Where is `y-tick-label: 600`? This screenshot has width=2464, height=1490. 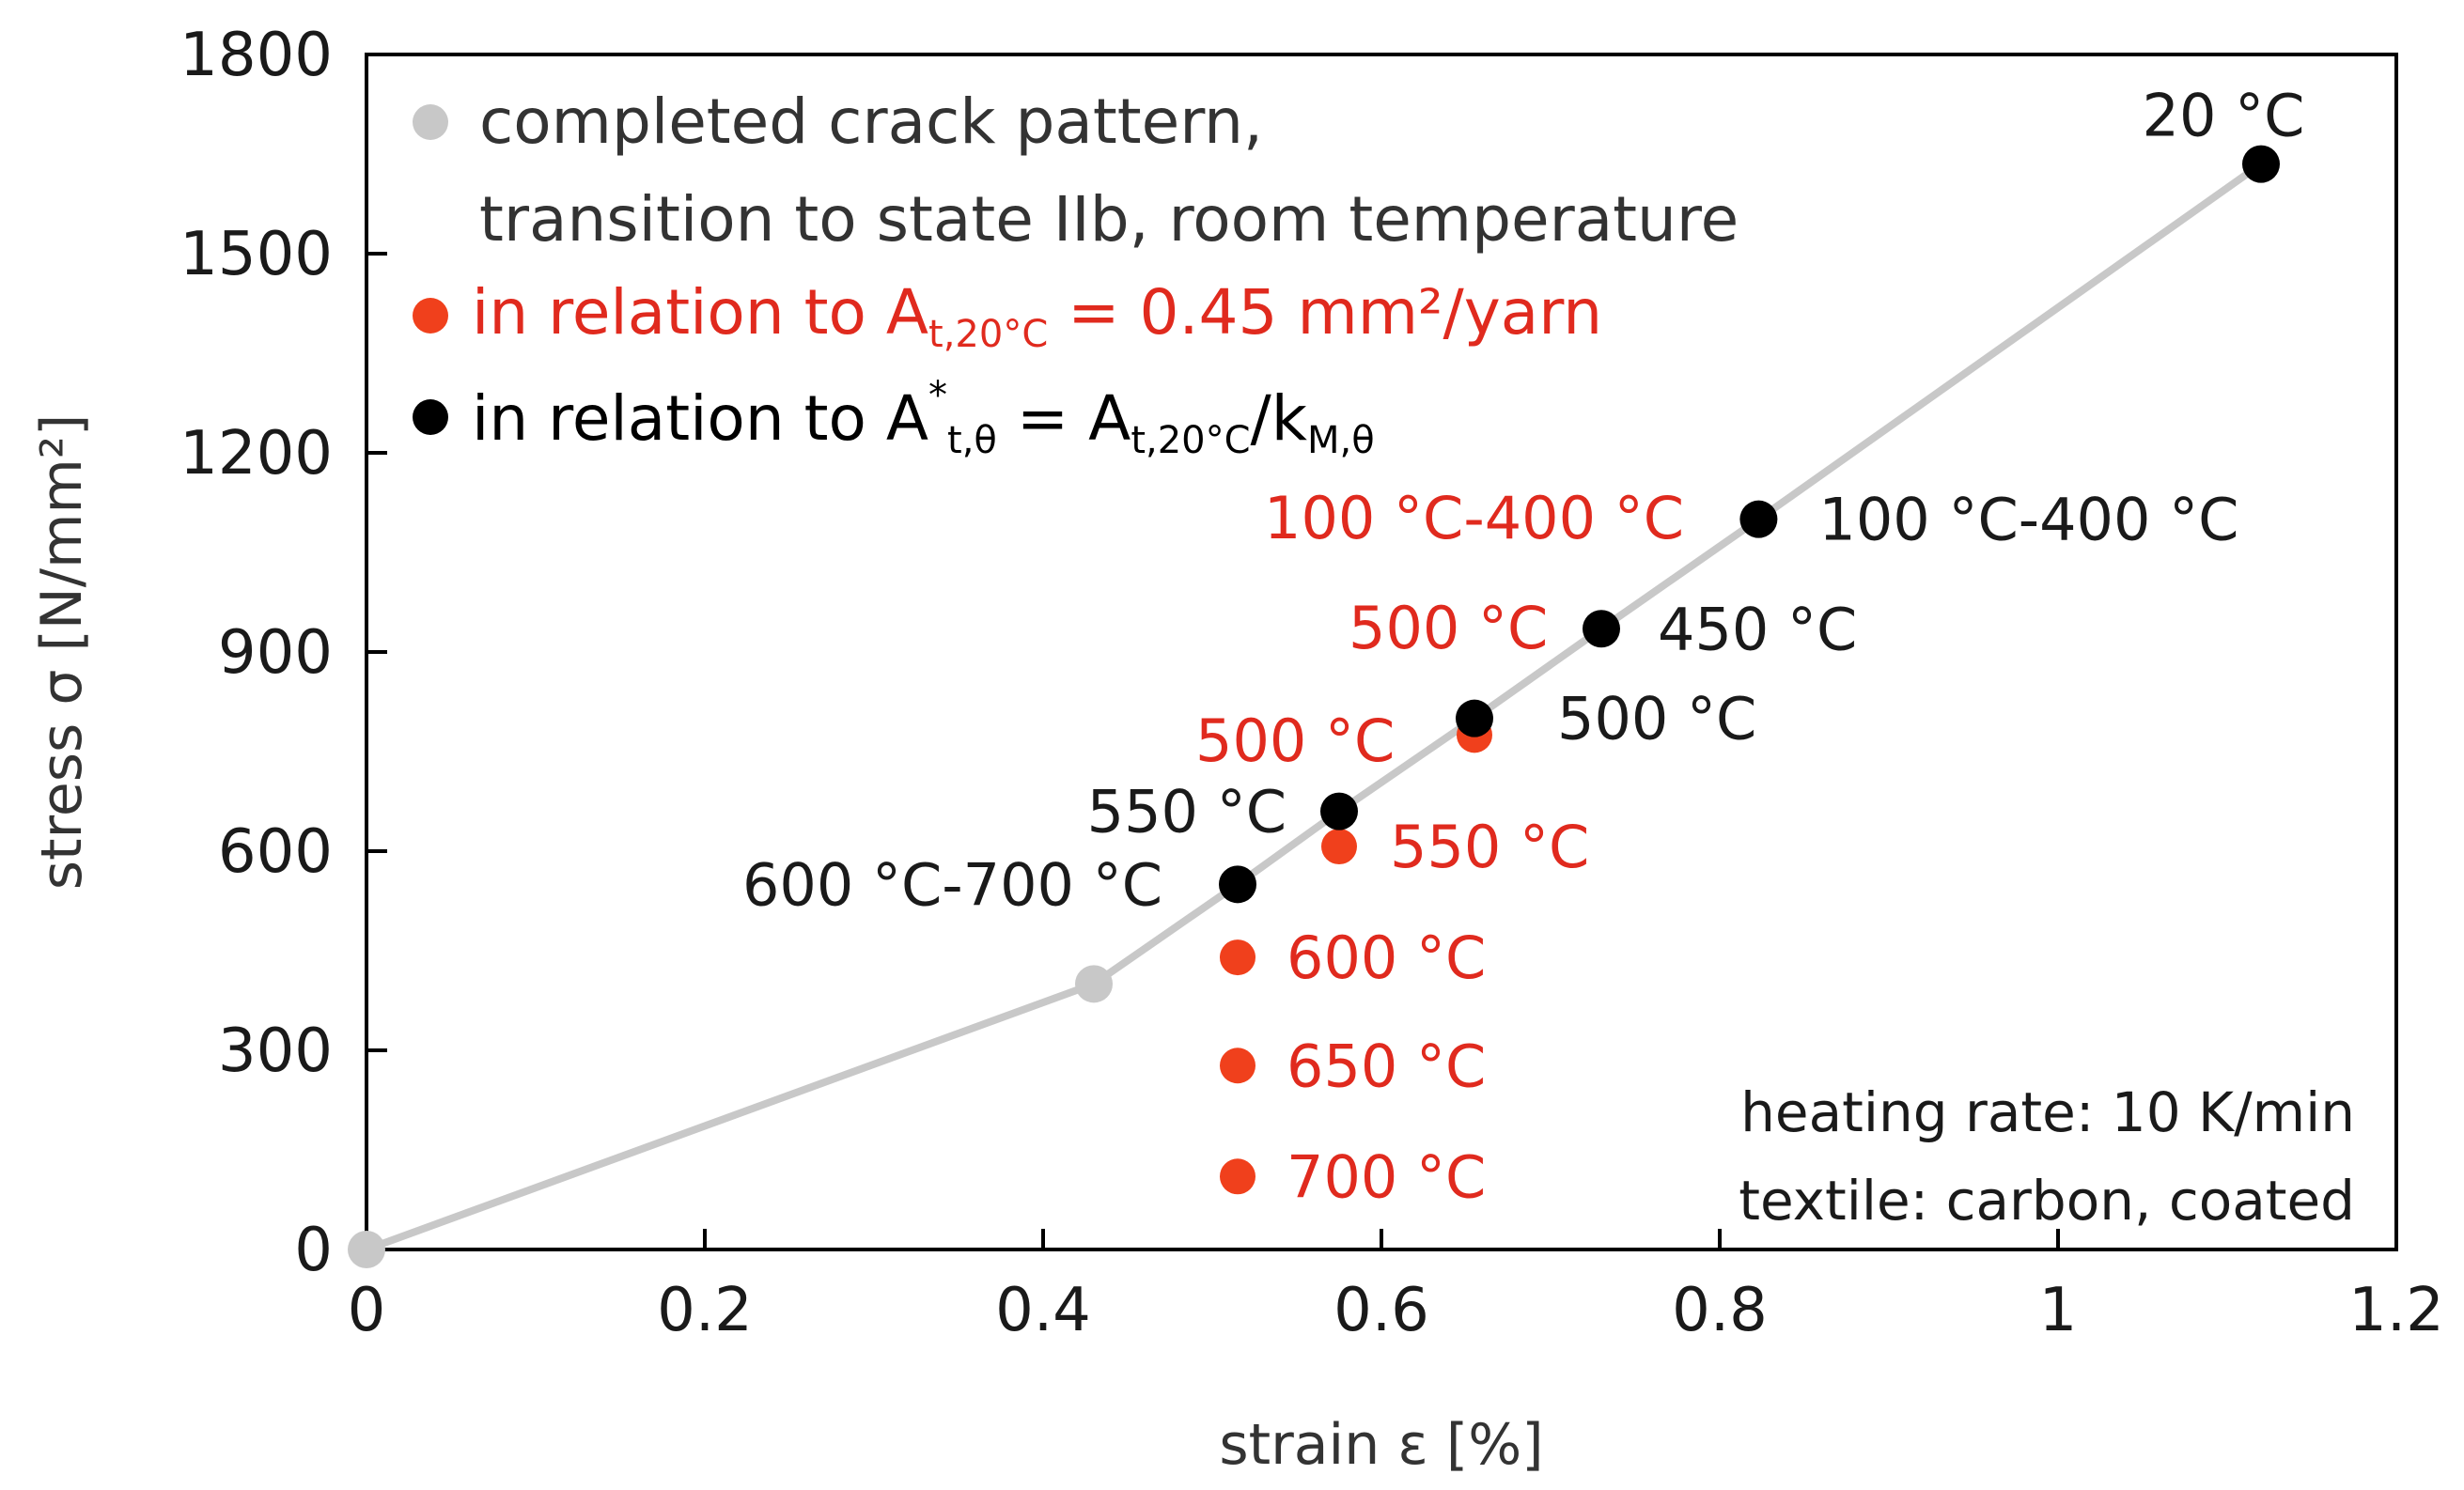
y-tick-label: 600 is located at coordinates (275, 852).